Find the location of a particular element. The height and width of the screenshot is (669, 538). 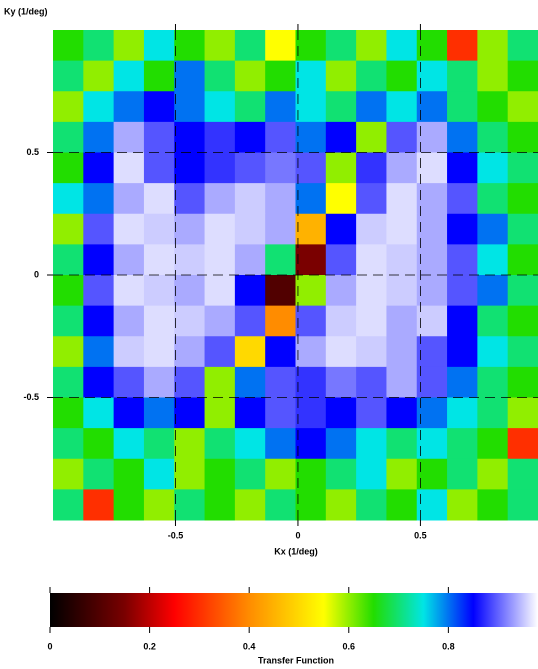

colorbar-tick-label: 0.4 is located at coordinates (249, 646).